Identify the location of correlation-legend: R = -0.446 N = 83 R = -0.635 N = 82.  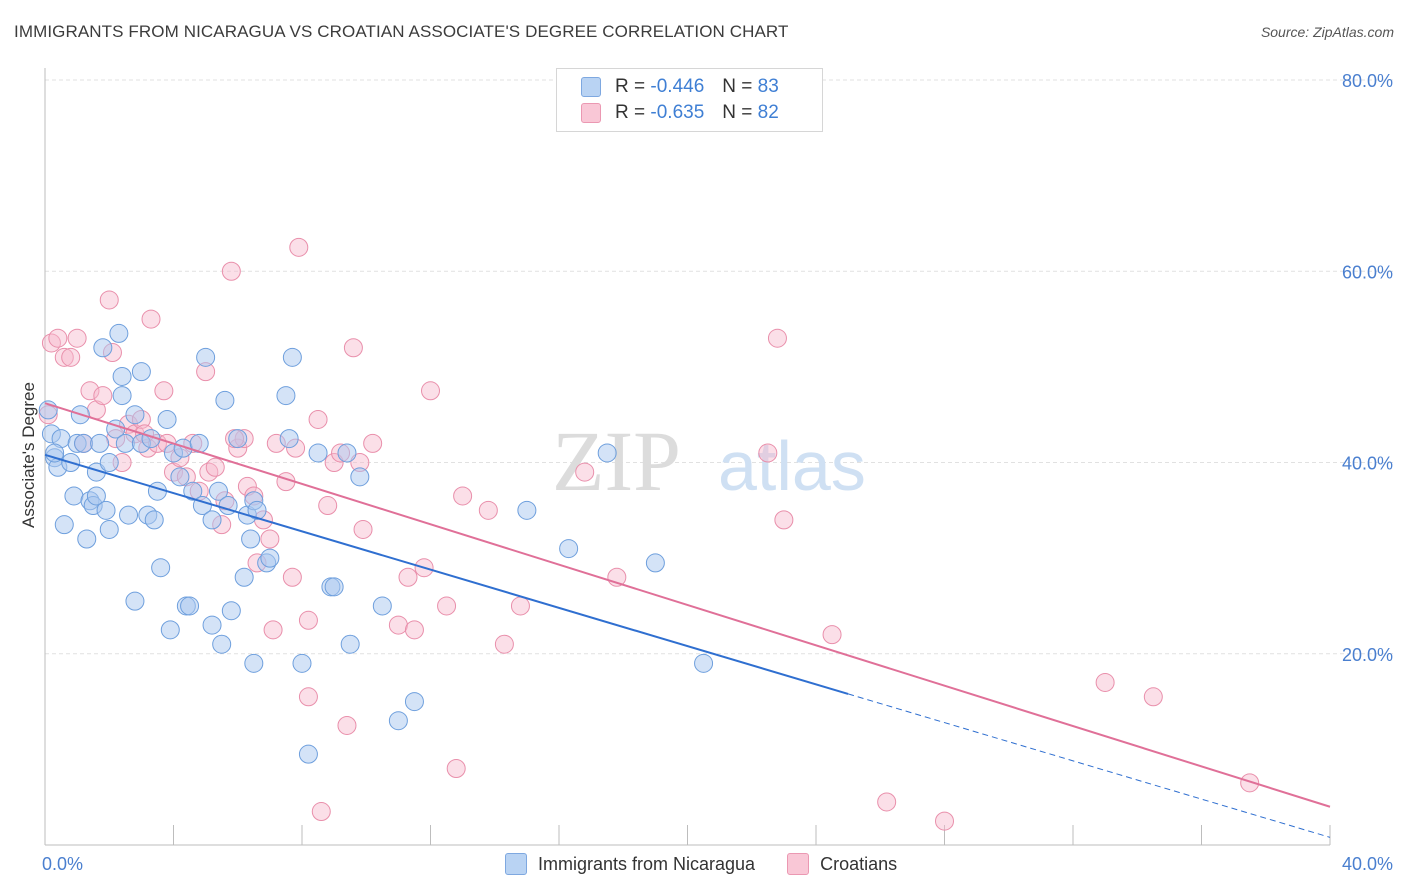
(689, 100).